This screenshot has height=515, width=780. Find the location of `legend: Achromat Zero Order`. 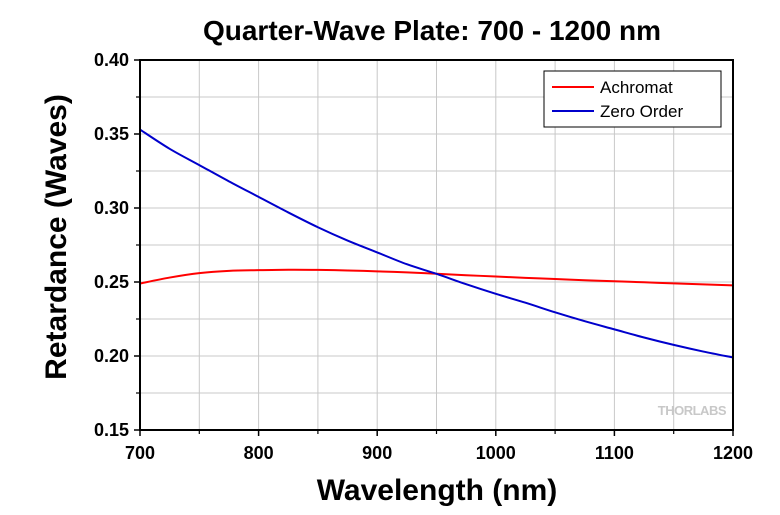

legend: Achromat Zero Order is located at coordinates (632, 99).